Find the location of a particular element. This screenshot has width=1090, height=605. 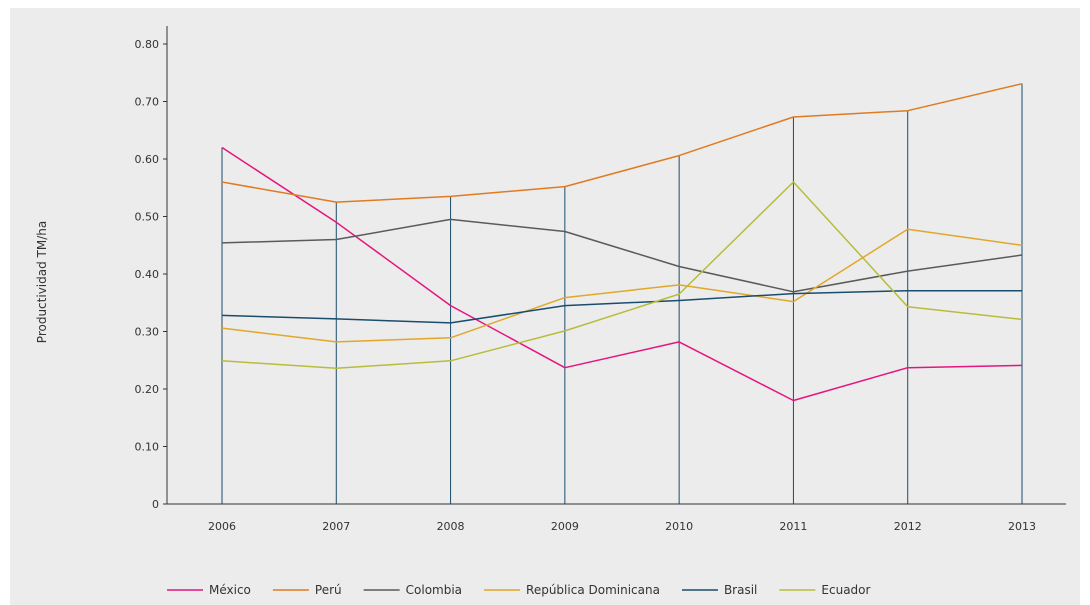

x-tick-label: 2011 is located at coordinates (793, 526).